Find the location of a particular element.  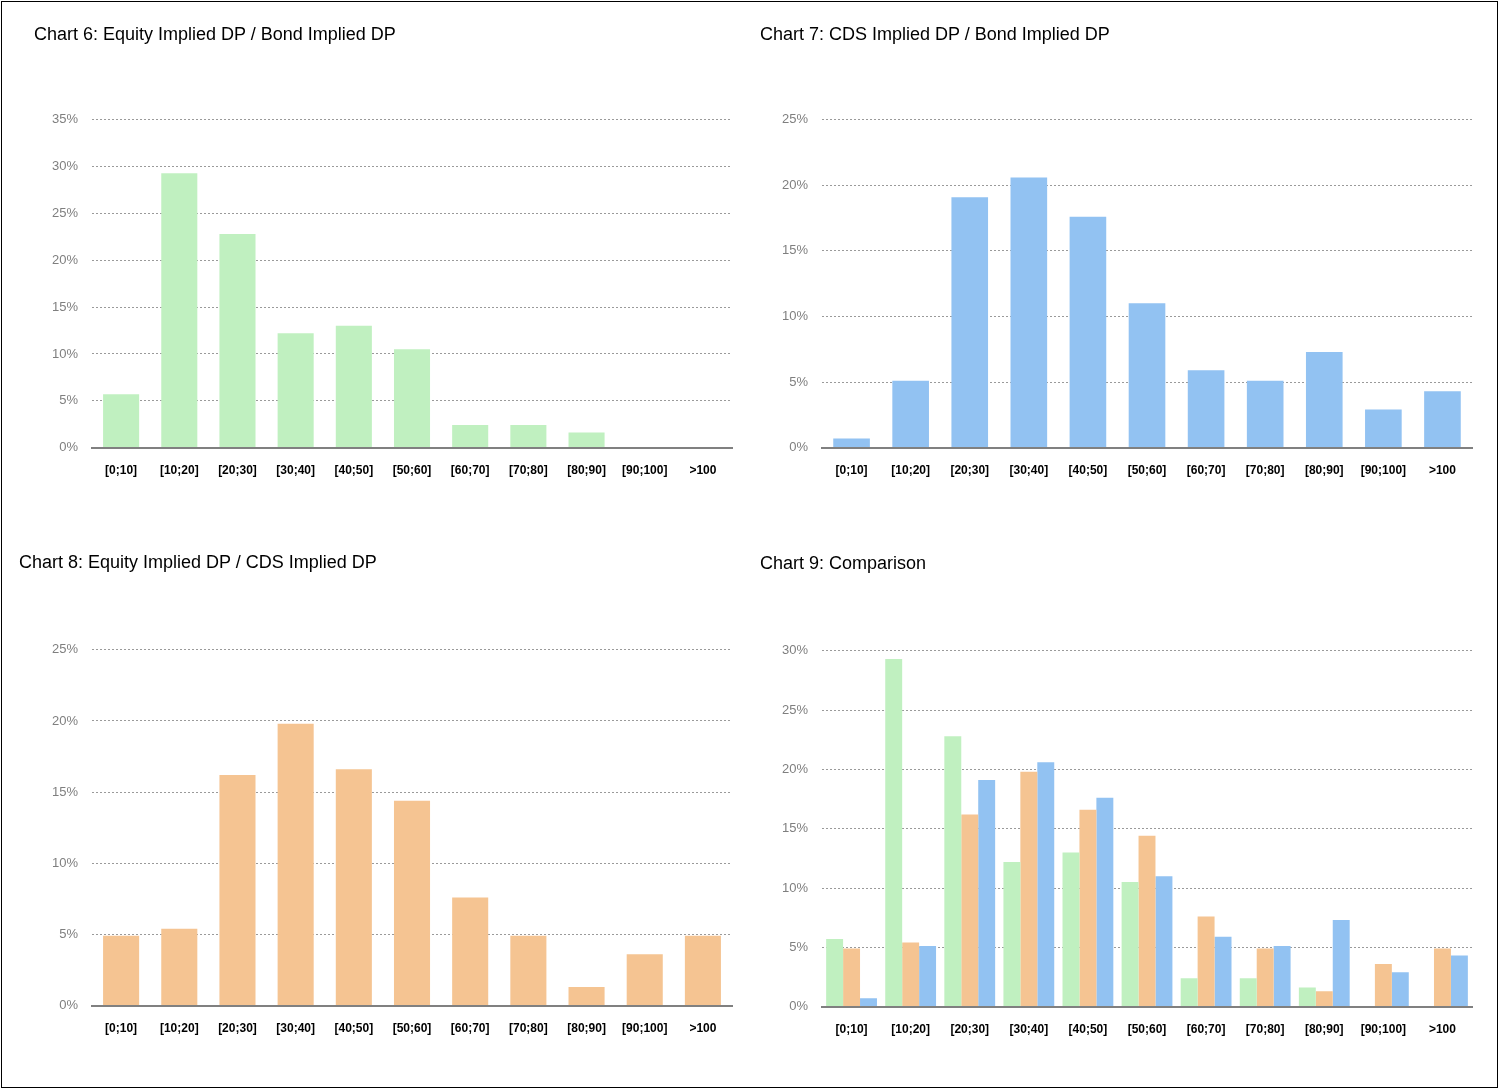

chart-title: Chart 6: Equity Implied DP / Bond Implied DP is located at coordinates (215, 34).